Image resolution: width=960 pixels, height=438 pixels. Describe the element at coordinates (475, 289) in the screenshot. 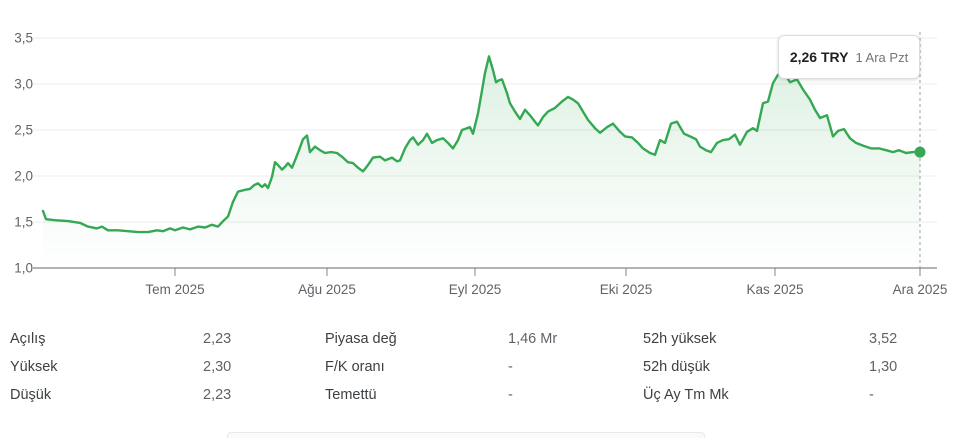

I see `x-axis-label: Eyl 2025` at that location.